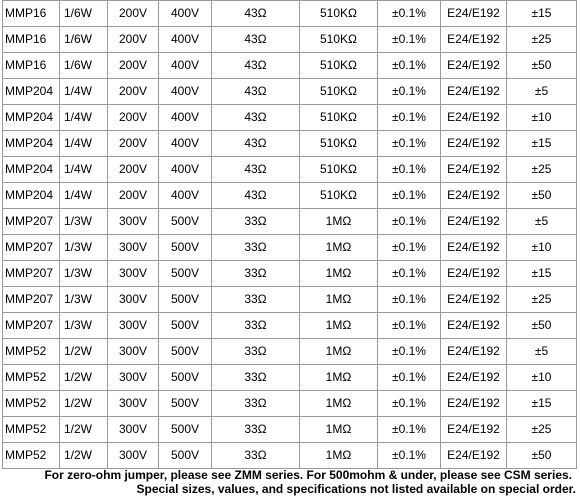 This screenshot has width=580, height=498. I want to click on table-row: MMP207 1/3W 300V 500V 33Ω 1MΩ ±0.1% E24/E192 ±50, so click(290, 326).